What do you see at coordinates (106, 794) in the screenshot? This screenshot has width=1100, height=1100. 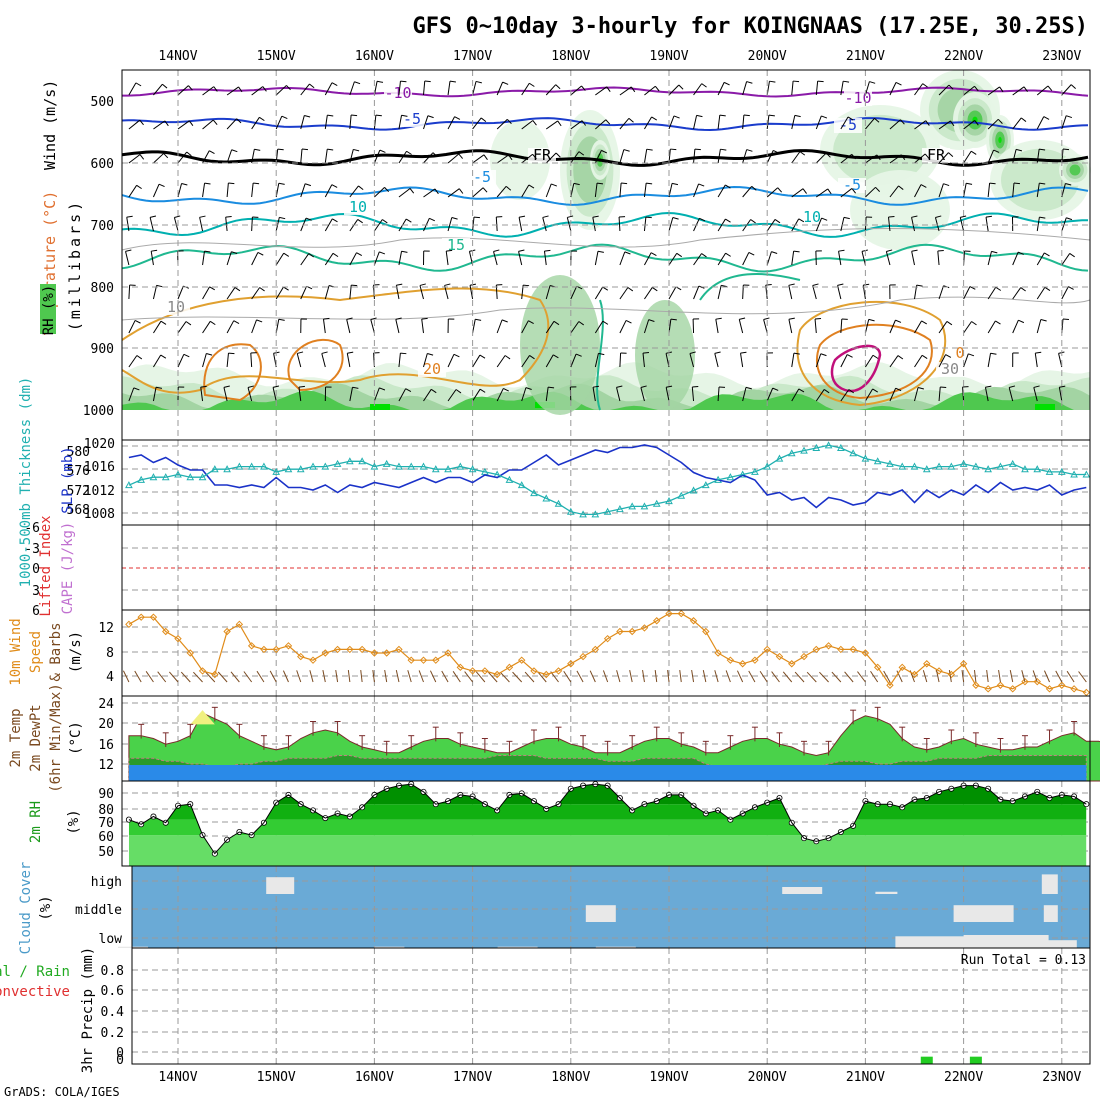 I see `y-tick-label: 90` at bounding box center [106, 794].